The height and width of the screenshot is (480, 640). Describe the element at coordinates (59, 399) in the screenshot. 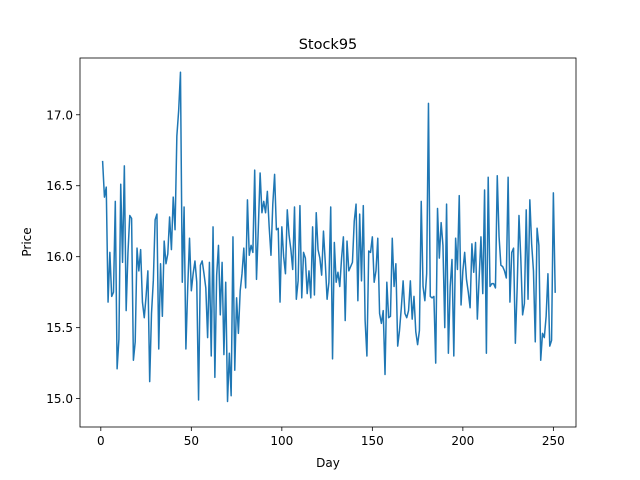

I see `y-tick-label: 15.0` at that location.